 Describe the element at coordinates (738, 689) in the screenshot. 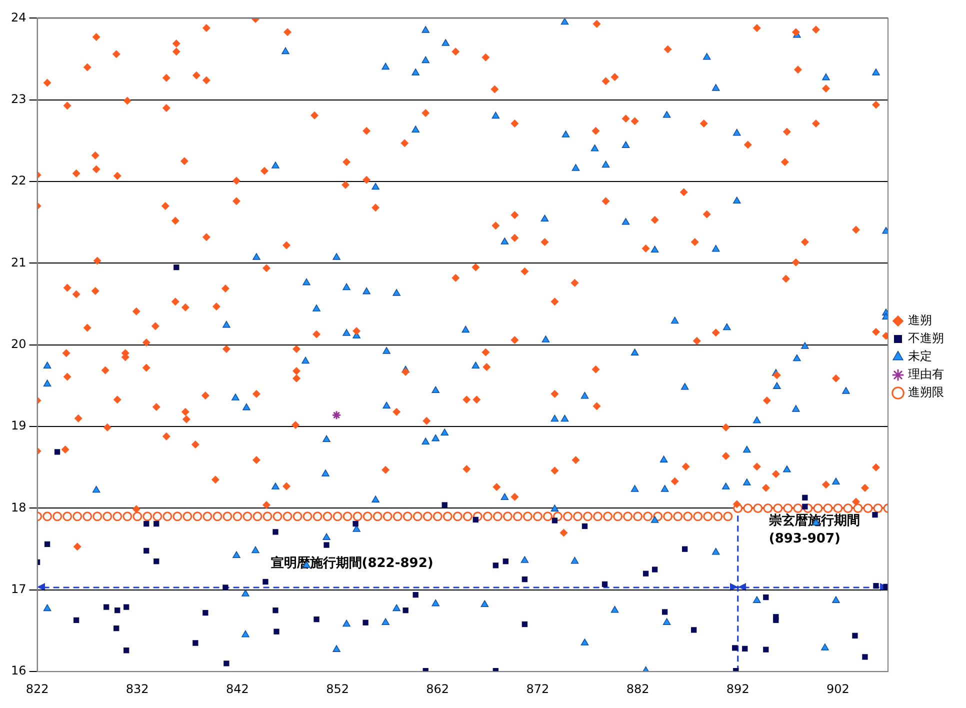

I see `x-tick-label: 892` at that location.